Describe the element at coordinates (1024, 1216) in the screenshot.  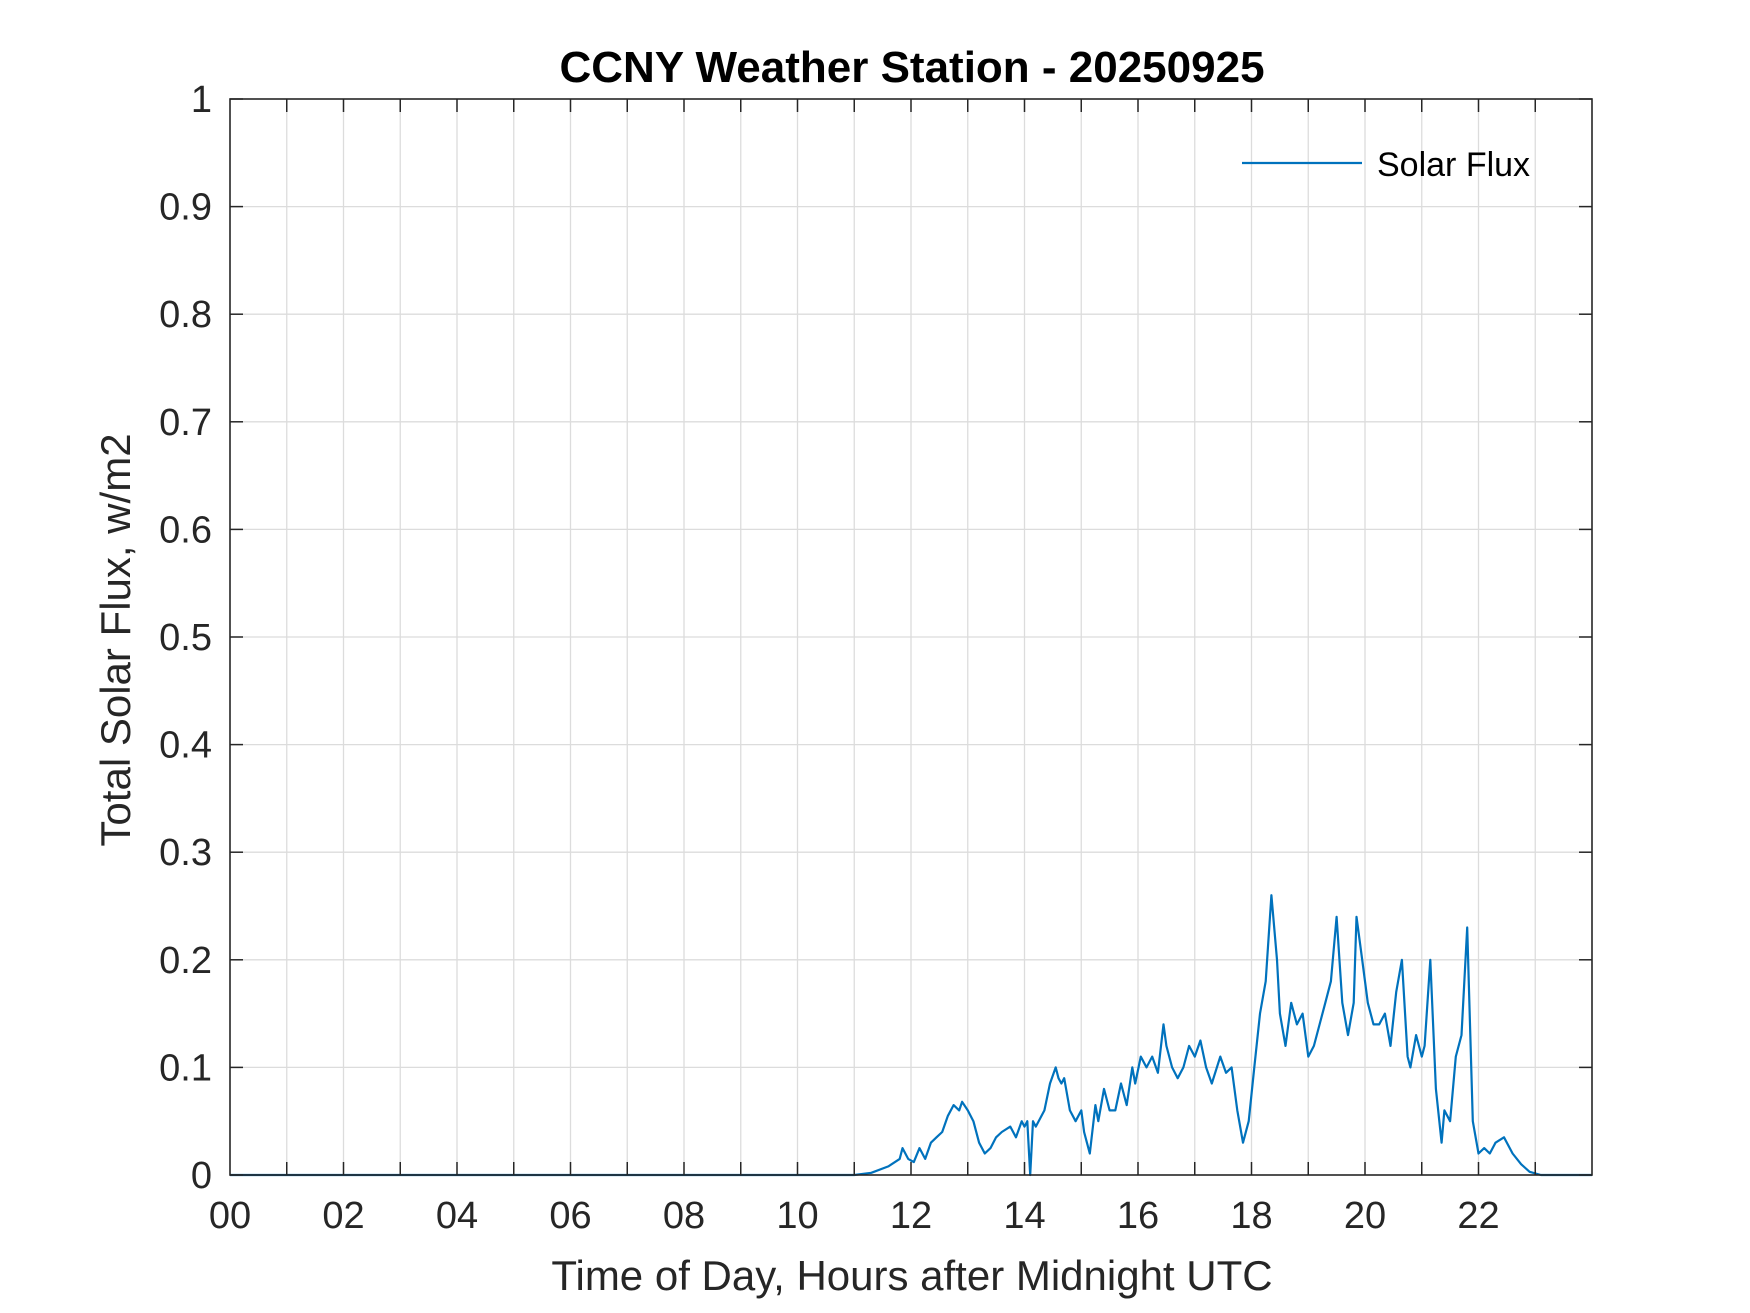
I see `x-tick-label: 14` at that location.